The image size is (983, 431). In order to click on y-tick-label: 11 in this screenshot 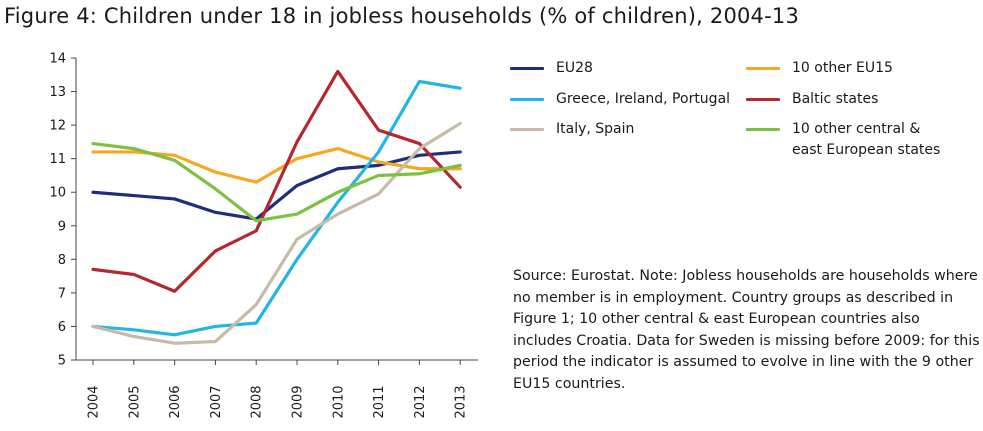, I will do `click(57, 159)`.